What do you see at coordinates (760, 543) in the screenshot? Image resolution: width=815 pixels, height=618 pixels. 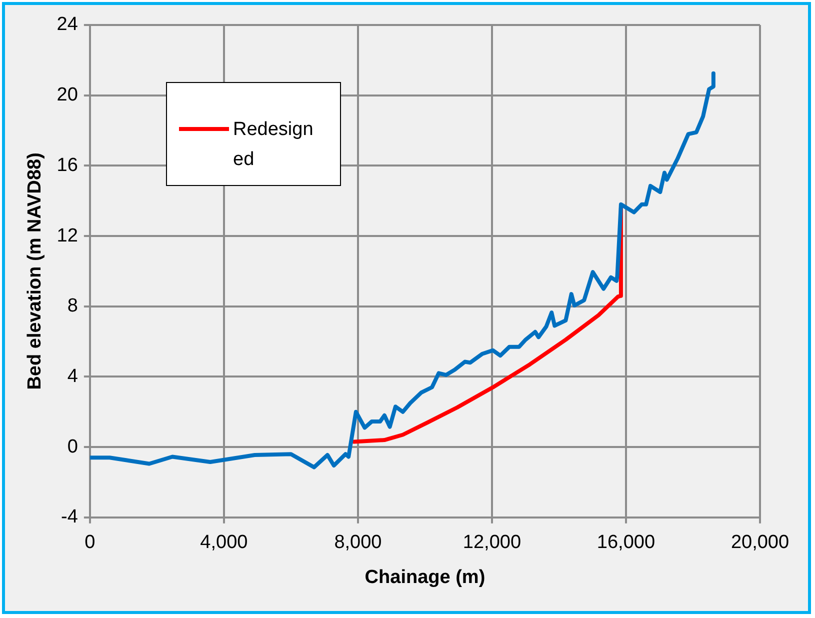 I see `x-tick-label: 20,000` at bounding box center [760, 543].